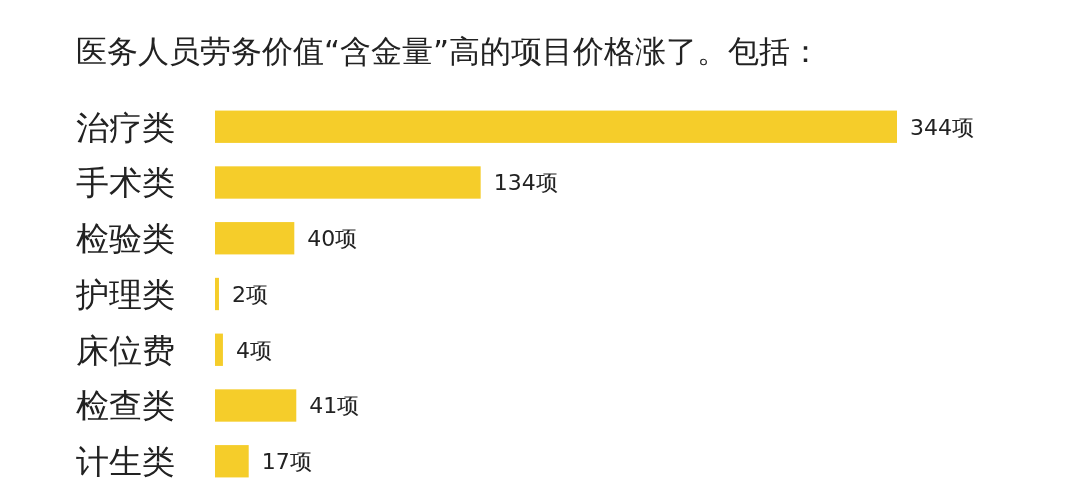  What do you see at coordinates (286, 462) in the screenshot?
I see `data-label: 17项` at bounding box center [286, 462].